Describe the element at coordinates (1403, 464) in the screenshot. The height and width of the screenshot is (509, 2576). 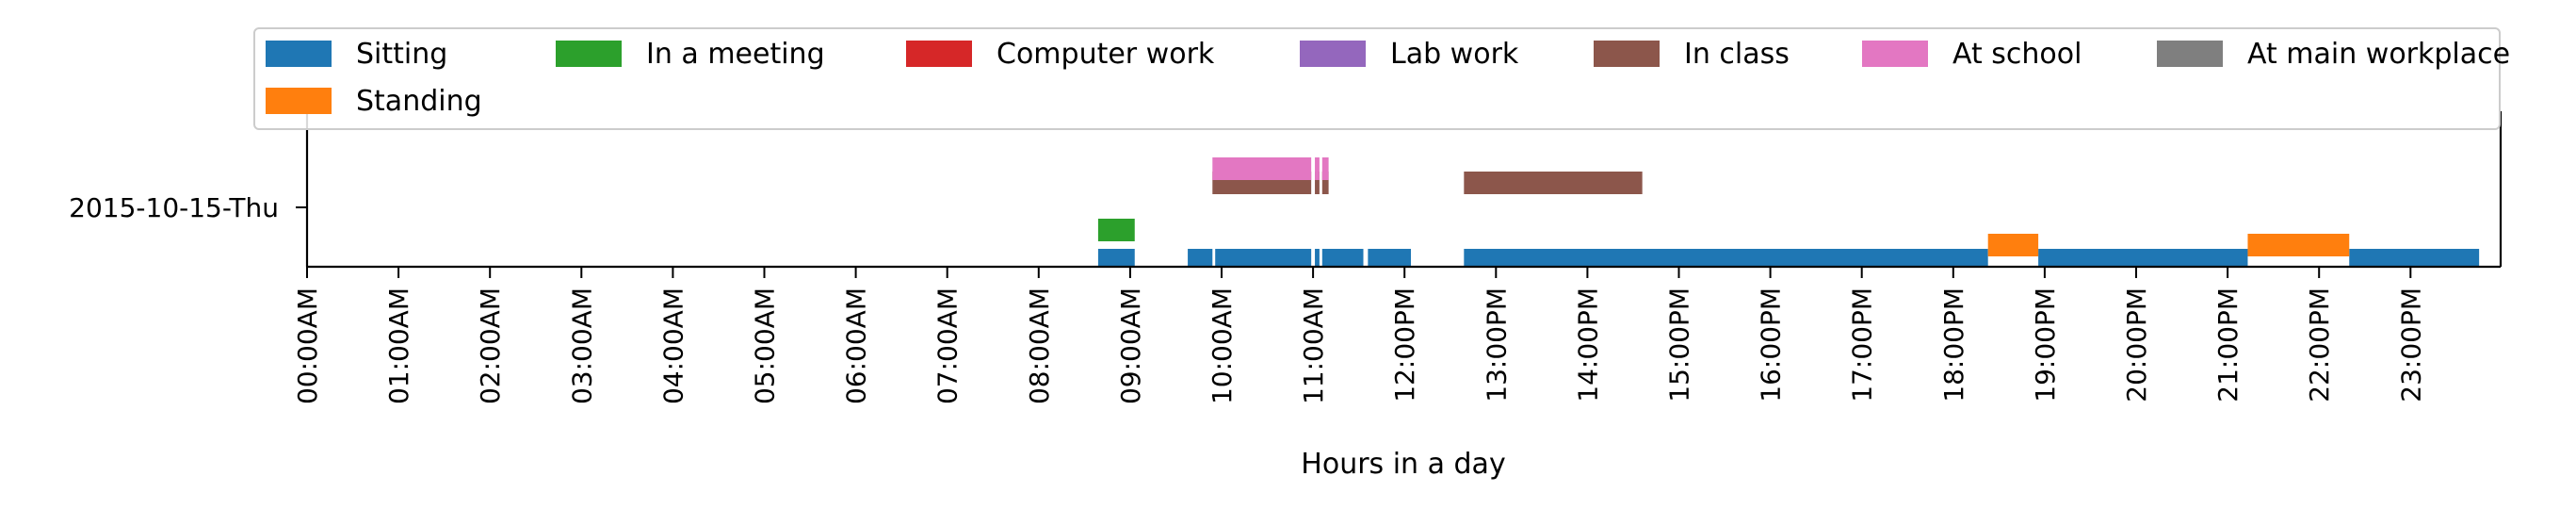
I see `x-axis-label: Hours in a day` at that location.